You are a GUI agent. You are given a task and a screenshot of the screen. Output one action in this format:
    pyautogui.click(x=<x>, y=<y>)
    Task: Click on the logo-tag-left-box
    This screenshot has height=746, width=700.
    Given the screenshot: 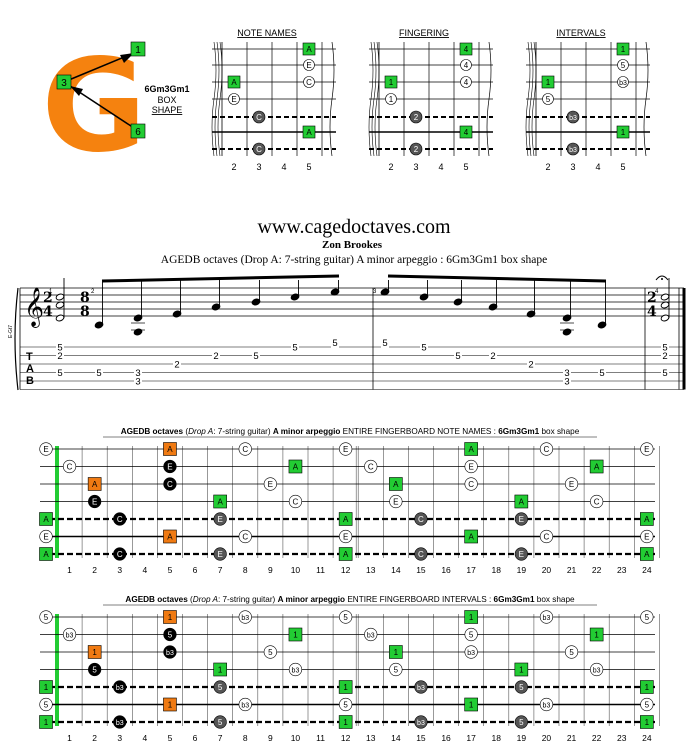 What is the action you would take?
    pyautogui.click(x=64, y=82)
    